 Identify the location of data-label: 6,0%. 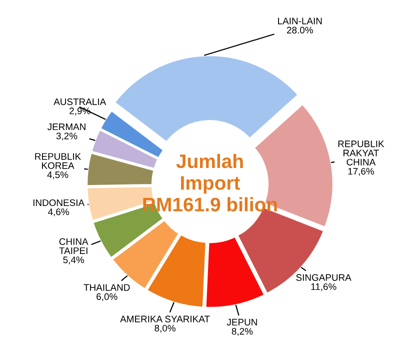
(107, 297).